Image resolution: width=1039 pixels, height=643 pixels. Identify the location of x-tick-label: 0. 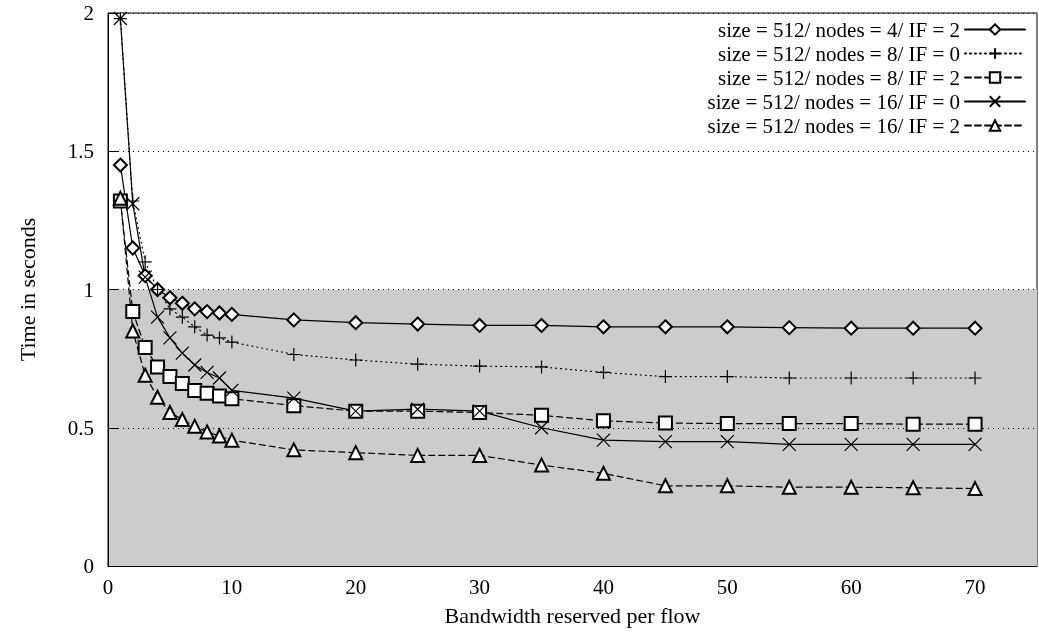
(108, 586).